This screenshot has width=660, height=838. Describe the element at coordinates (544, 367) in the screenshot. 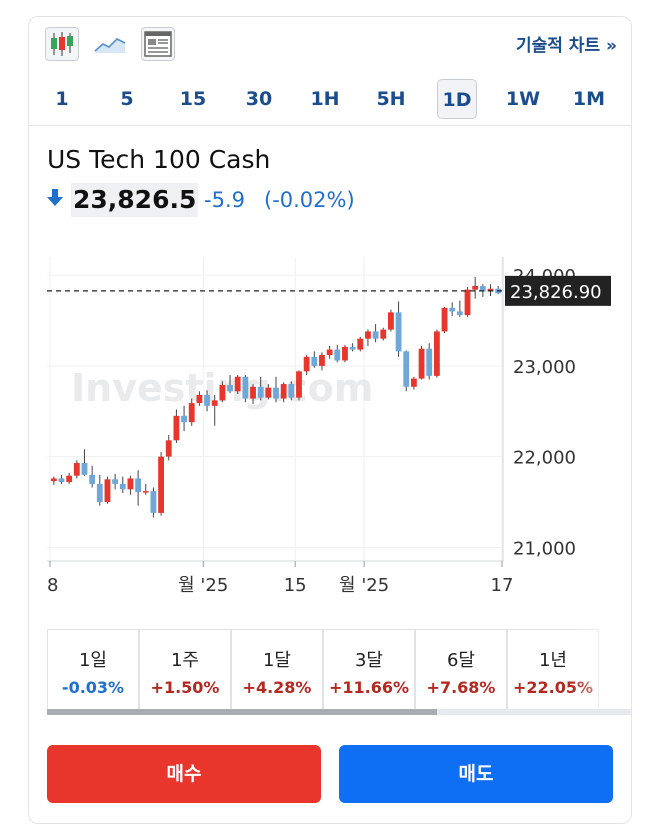

I see `y-tick-label: 23,000` at that location.